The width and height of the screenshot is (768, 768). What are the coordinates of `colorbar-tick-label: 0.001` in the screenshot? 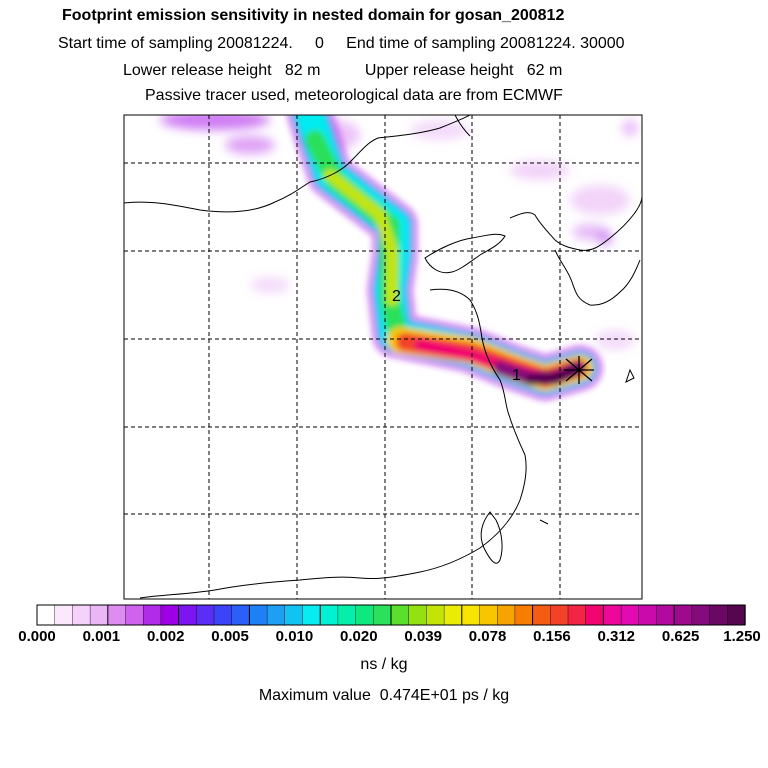 It's located at (101, 636).